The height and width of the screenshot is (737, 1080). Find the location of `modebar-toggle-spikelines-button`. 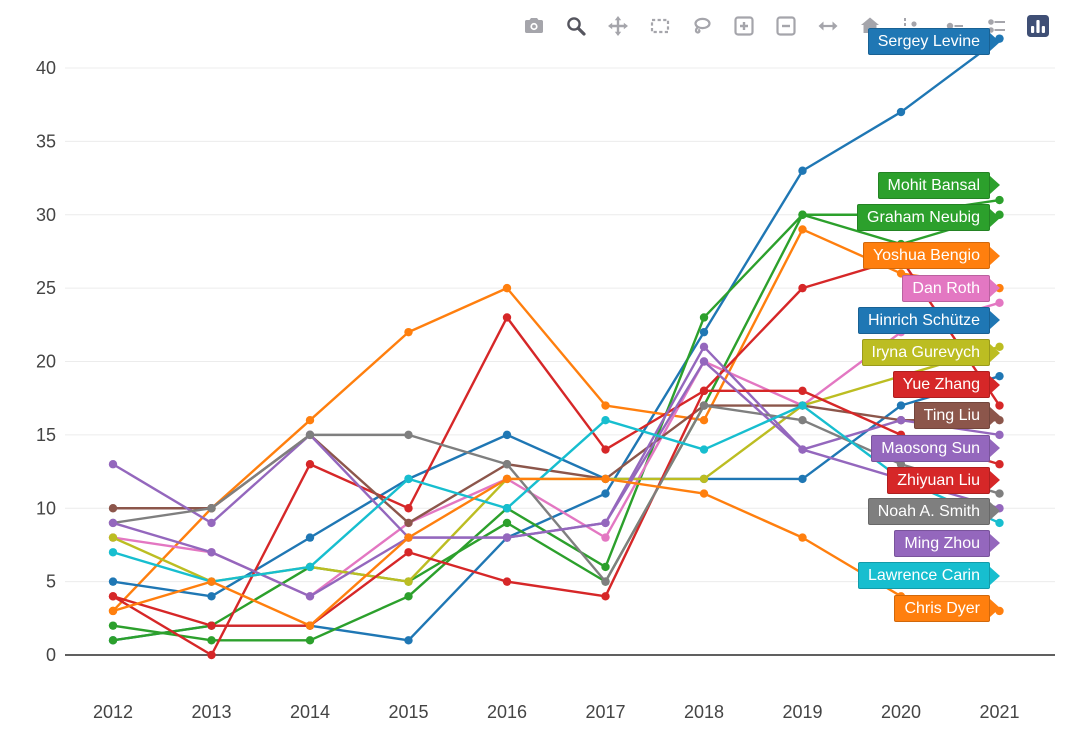

modebar-toggle-spikelines-button is located at coordinates (912, 26).